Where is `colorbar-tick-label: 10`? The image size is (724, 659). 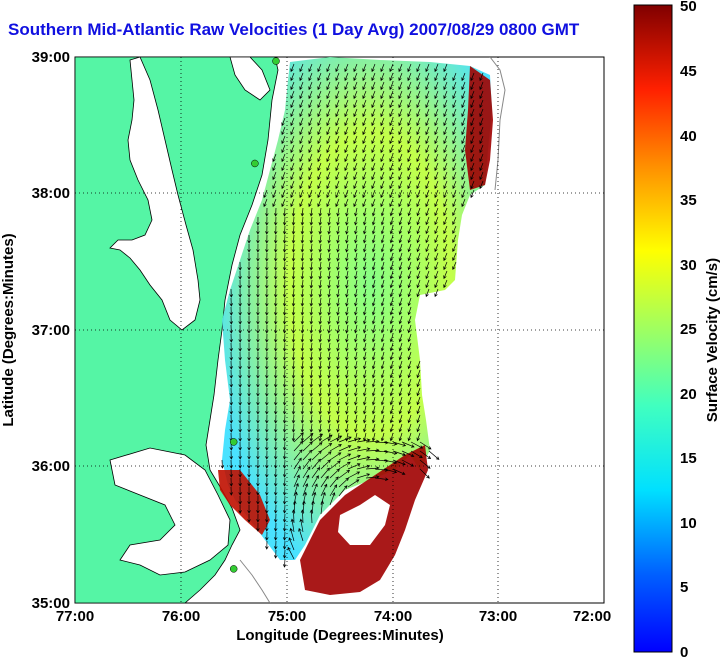 colorbar-tick-label: 10 is located at coordinates (688, 523).